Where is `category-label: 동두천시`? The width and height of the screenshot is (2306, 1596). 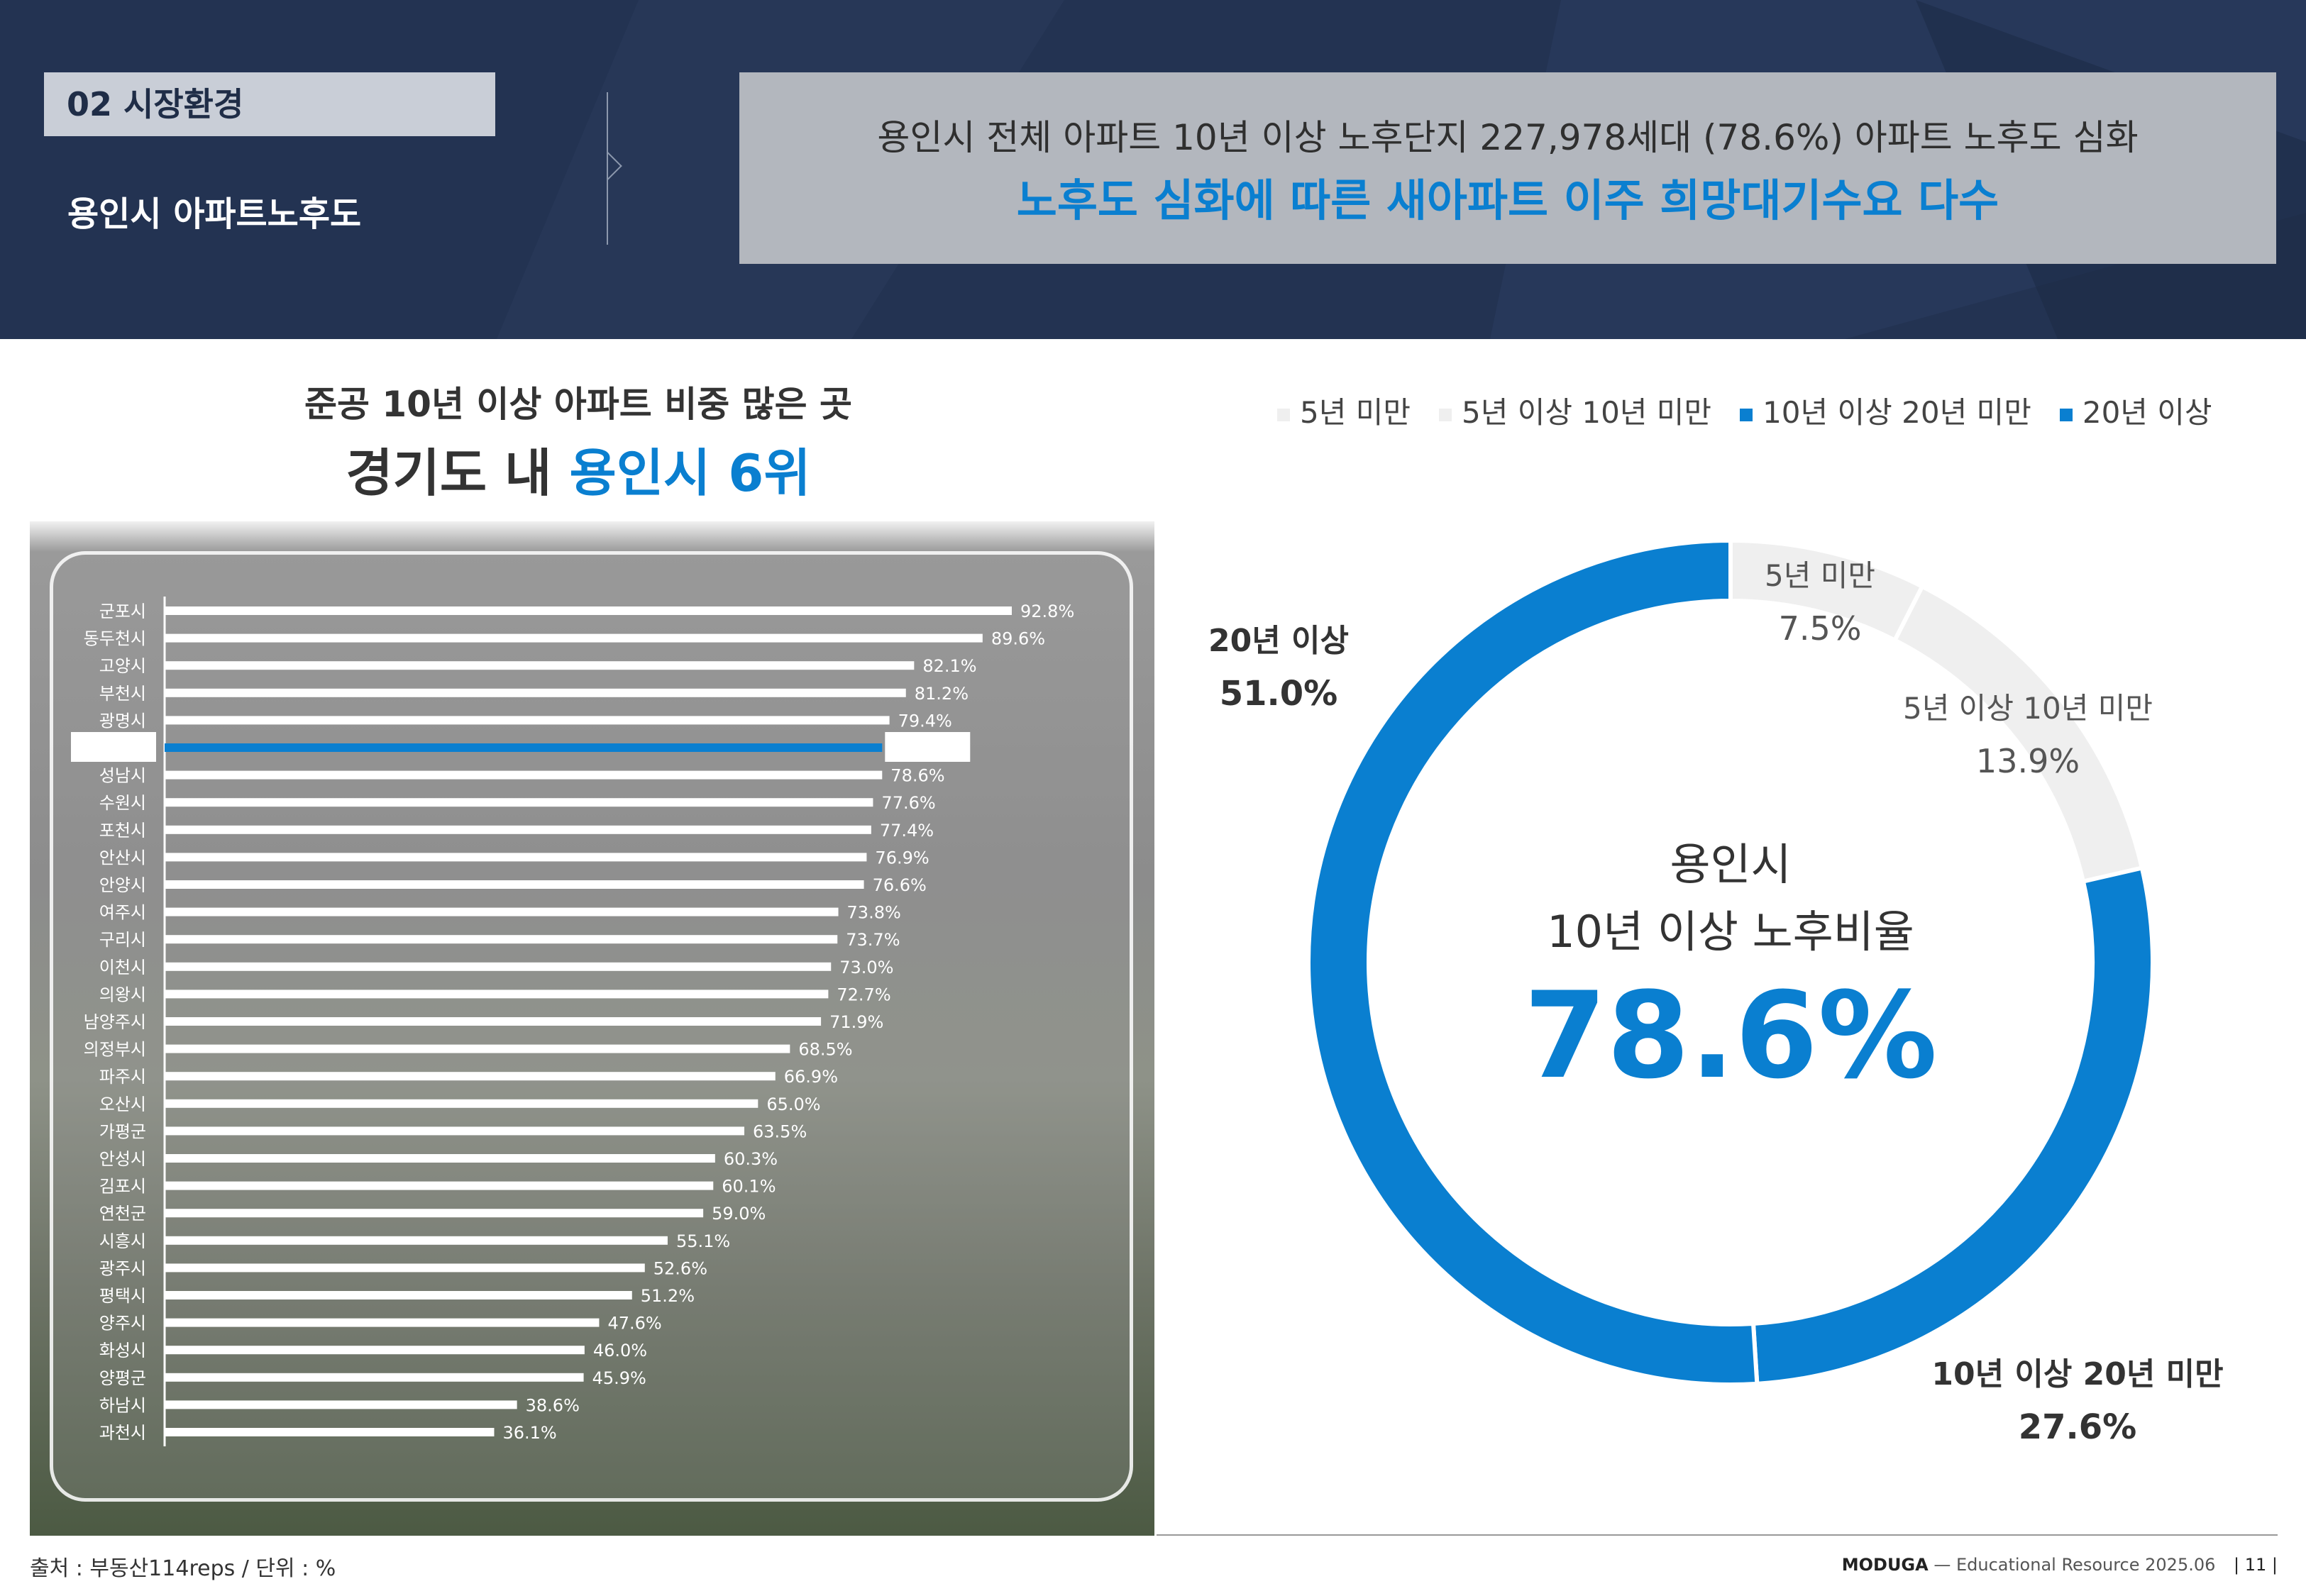 category-label: 동두천시 is located at coordinates (115, 639).